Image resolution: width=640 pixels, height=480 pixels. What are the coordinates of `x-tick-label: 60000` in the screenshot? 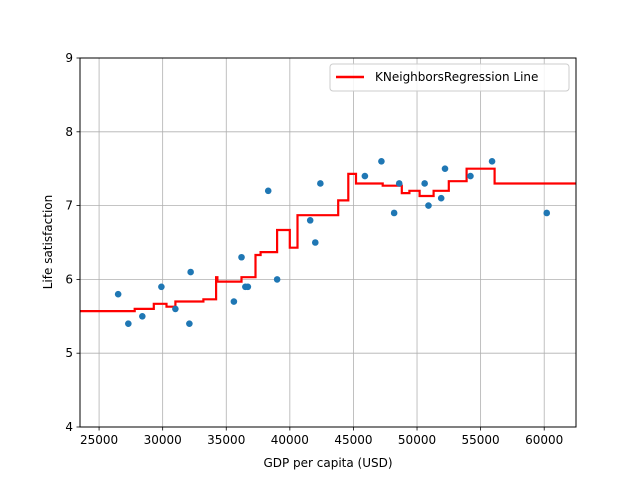 It's located at (544, 440).